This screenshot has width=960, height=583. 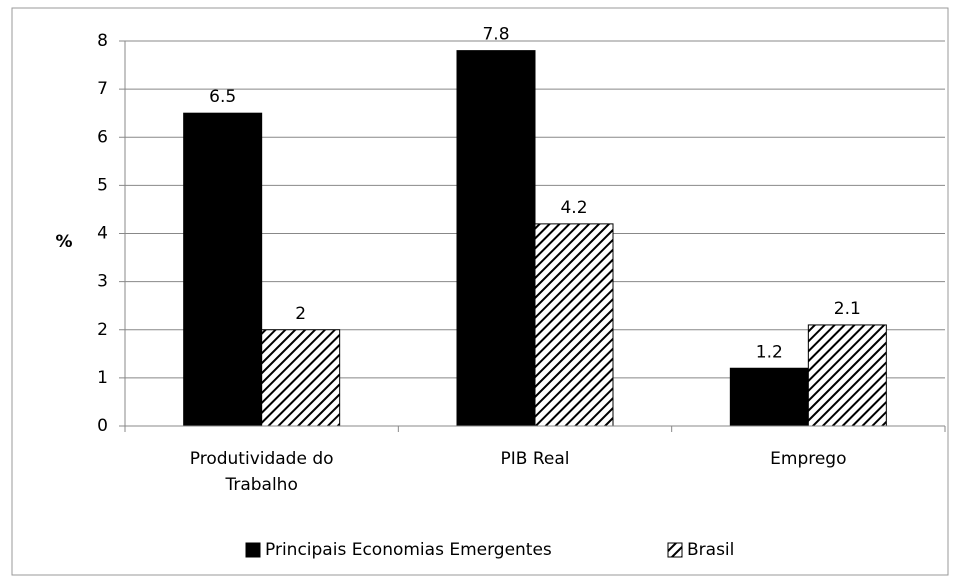 What do you see at coordinates (261, 472) in the screenshot?
I see `x-tick-label: Produtividade do Trabalho` at bounding box center [261, 472].